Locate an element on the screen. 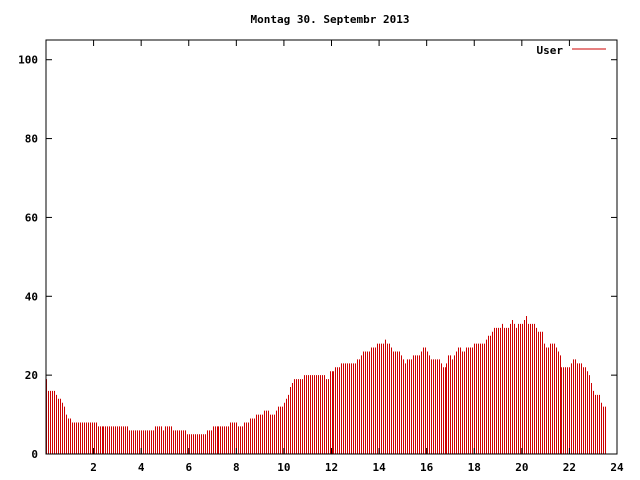 The image size is (640, 480). x-tick-label: 10 is located at coordinates (283, 467).